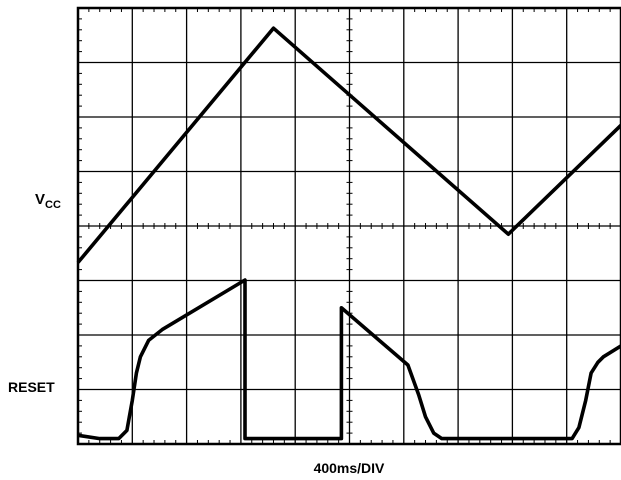  What do you see at coordinates (31, 387) in the screenshot?
I see `reset-trace-label: RESET` at bounding box center [31, 387].